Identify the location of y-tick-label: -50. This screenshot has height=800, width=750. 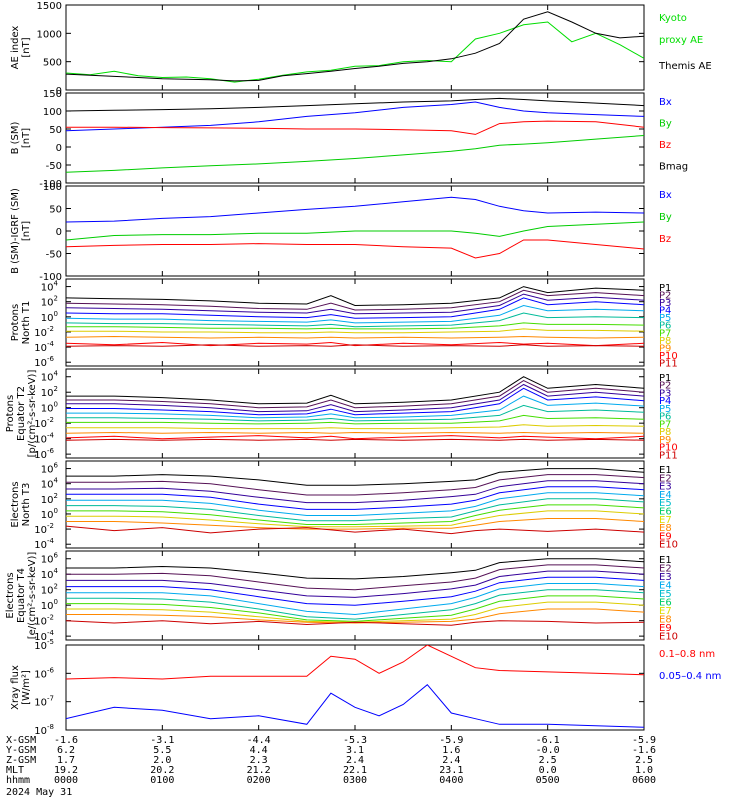
(54, 166).